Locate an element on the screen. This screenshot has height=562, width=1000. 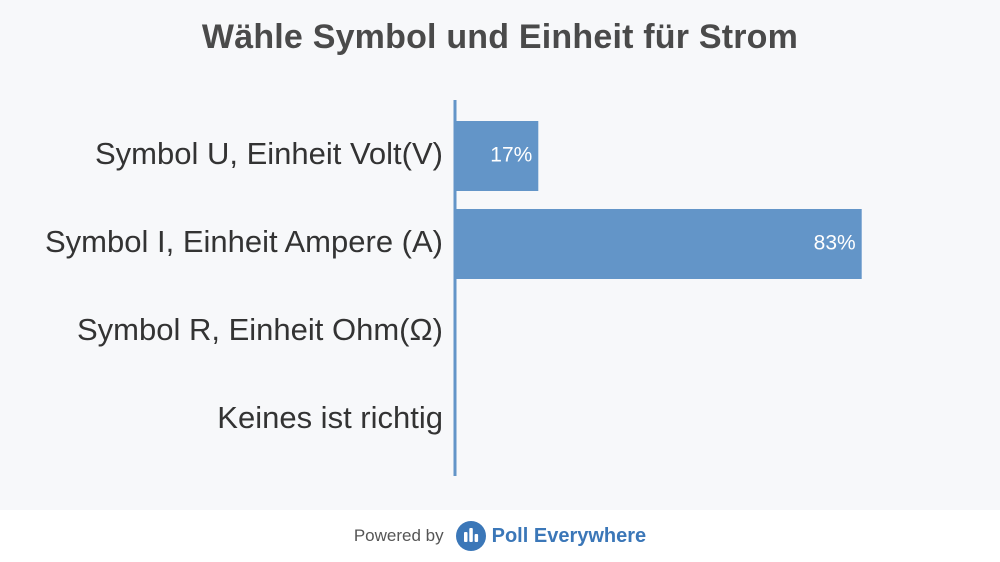
category-label: Symbol I, Einheit Ampere (A) is located at coordinates (244, 241).